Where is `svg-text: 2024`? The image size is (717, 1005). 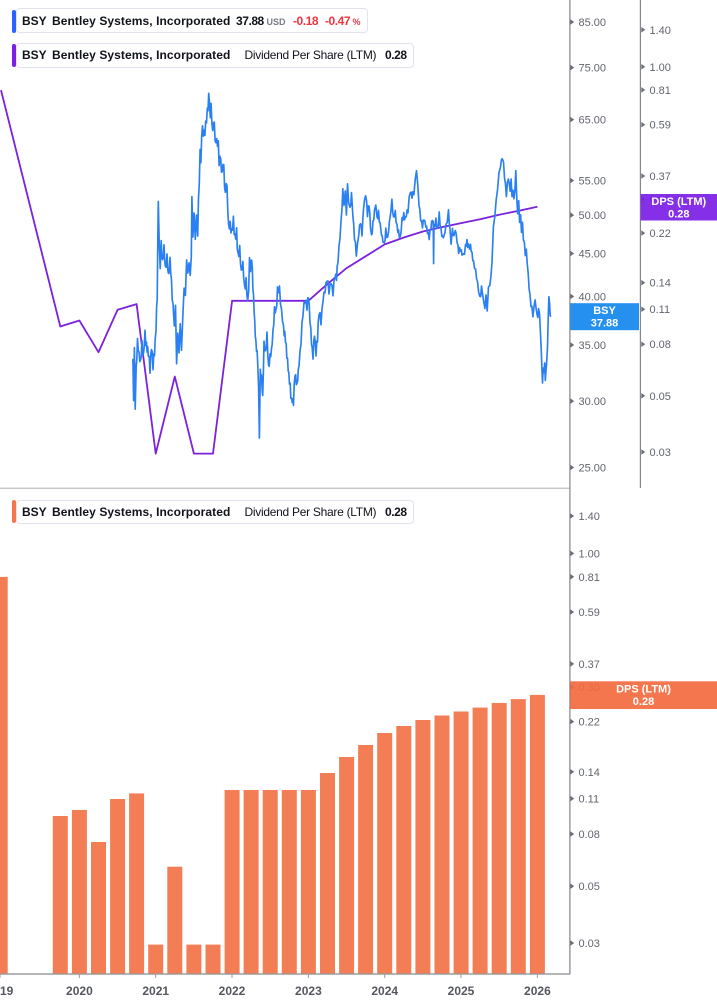 svg-text: 2024 is located at coordinates (384, 991).